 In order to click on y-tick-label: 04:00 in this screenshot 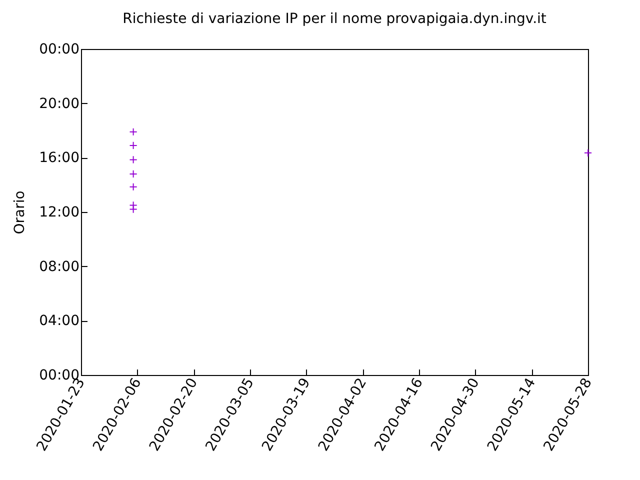, I will do `click(59, 321)`.